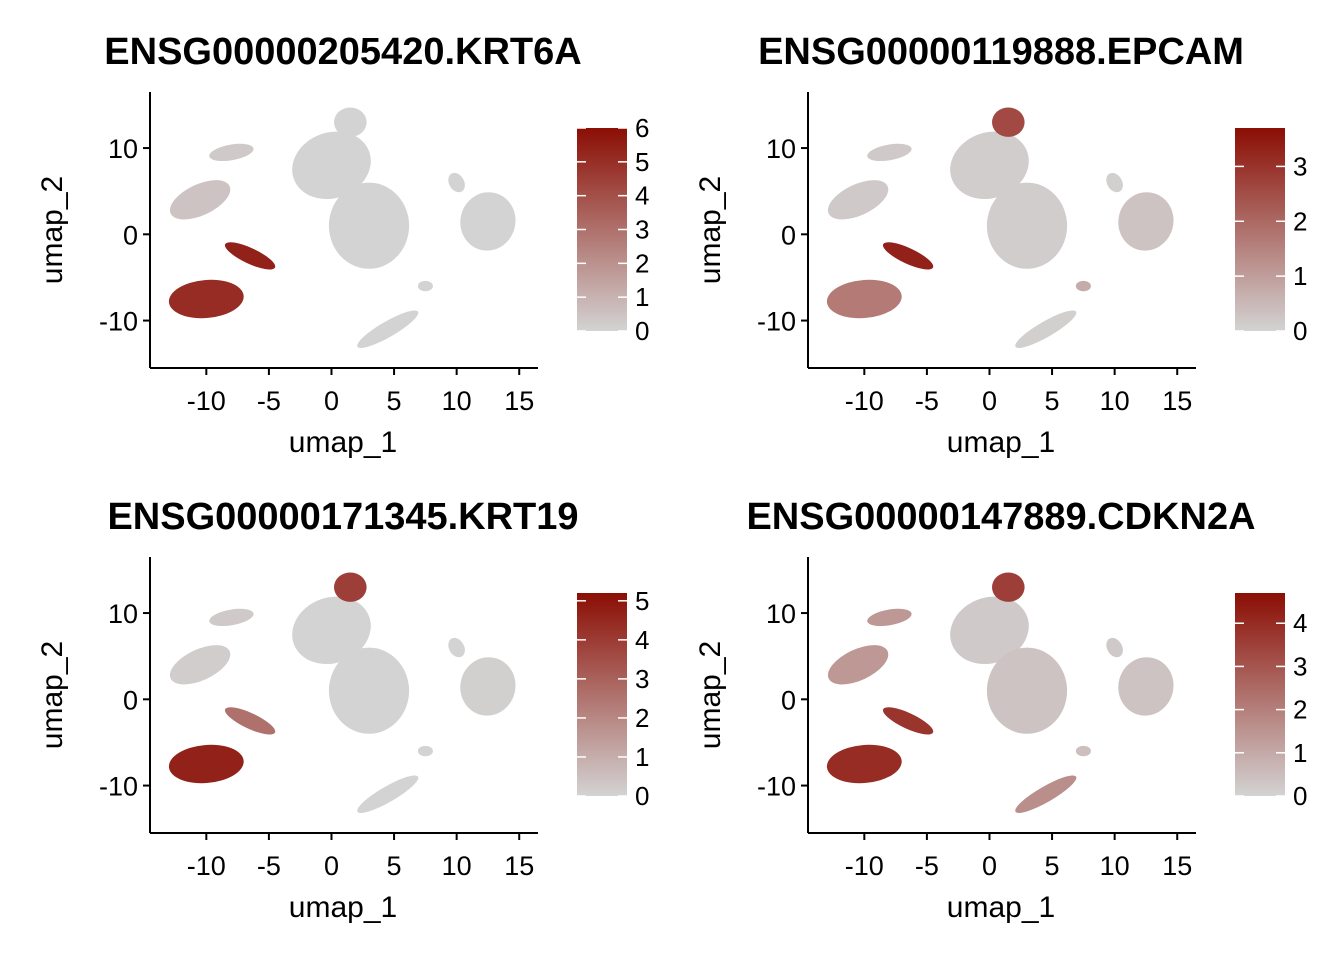  What do you see at coordinates (342, 52) in the screenshot?
I see `plot-title: ENSG00000205420.KRT6A` at bounding box center [342, 52].